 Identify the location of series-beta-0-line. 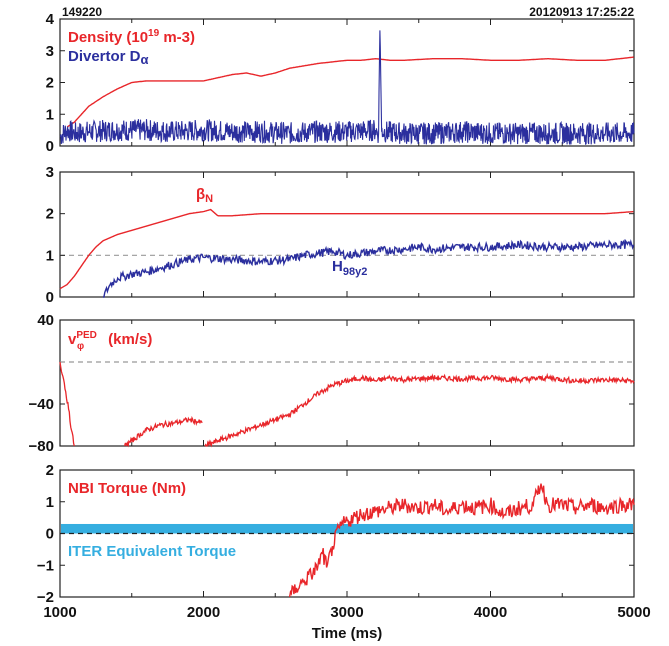
(346, 249).